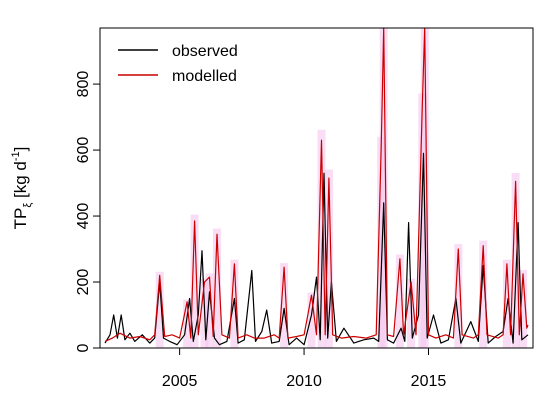 Image resolution: width=550 pixels, height=410 pixels. What do you see at coordinates (178, 64) in the screenshot?
I see `legend: observed modelled` at bounding box center [178, 64].